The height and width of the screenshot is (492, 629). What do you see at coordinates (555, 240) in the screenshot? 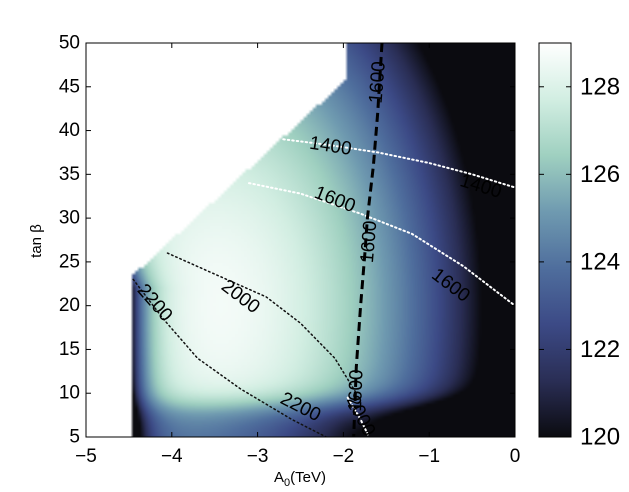
I see `colorbar` at bounding box center [555, 240].